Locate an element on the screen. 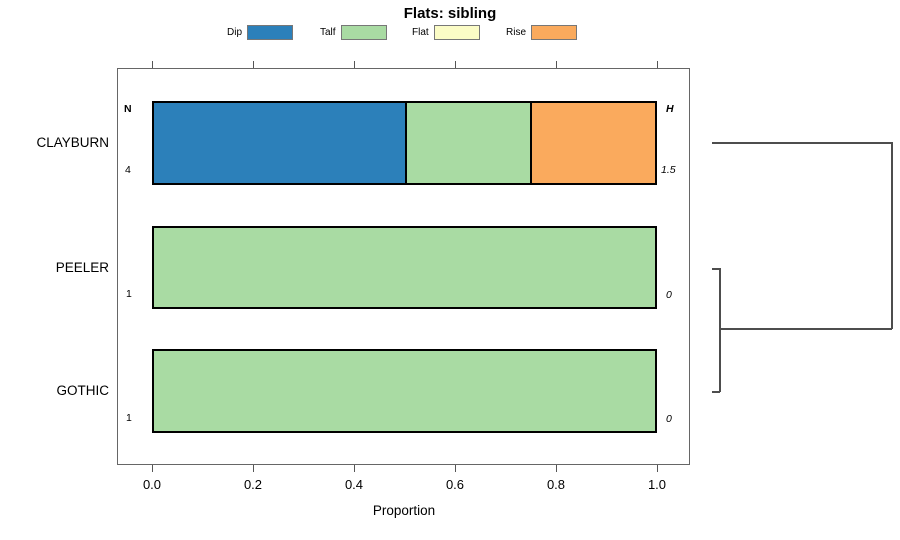 This screenshot has height=540, width=900. legend-swatch-flat is located at coordinates (456, 32).